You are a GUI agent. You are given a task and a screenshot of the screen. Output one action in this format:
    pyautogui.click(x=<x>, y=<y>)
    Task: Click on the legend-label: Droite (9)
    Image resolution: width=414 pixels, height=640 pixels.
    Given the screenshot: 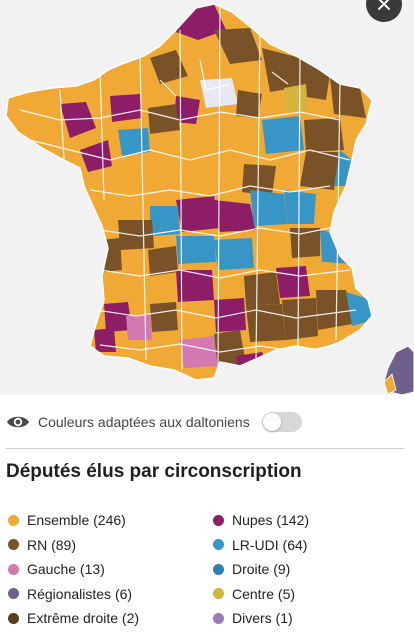 What is the action you would take?
    pyautogui.click(x=261, y=569)
    